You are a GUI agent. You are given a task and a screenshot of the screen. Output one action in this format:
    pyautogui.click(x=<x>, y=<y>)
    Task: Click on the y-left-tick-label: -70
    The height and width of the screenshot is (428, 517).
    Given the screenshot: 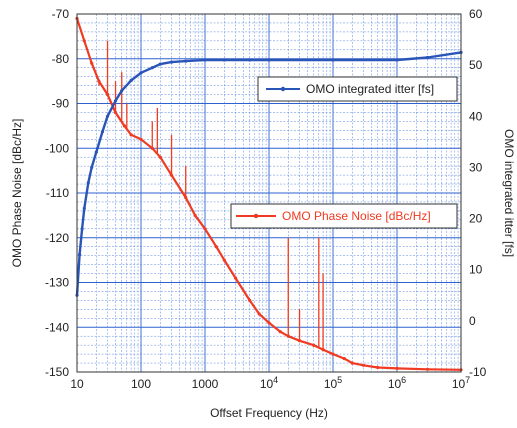 What is the action you would take?
    pyautogui.click(x=61, y=14)
    